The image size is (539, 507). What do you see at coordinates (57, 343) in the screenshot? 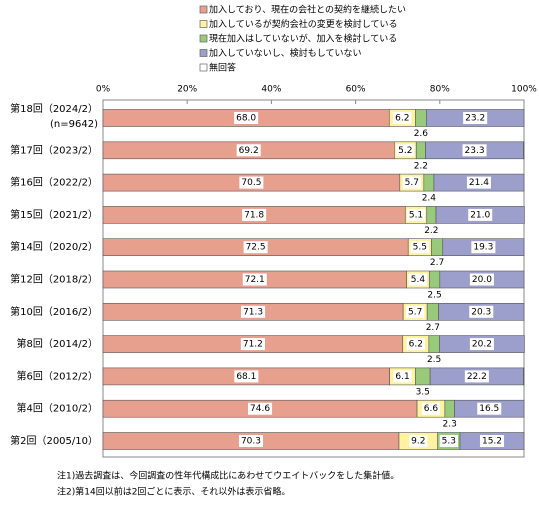
I see `category-label: 第8回（2014/2）` at bounding box center [57, 343].